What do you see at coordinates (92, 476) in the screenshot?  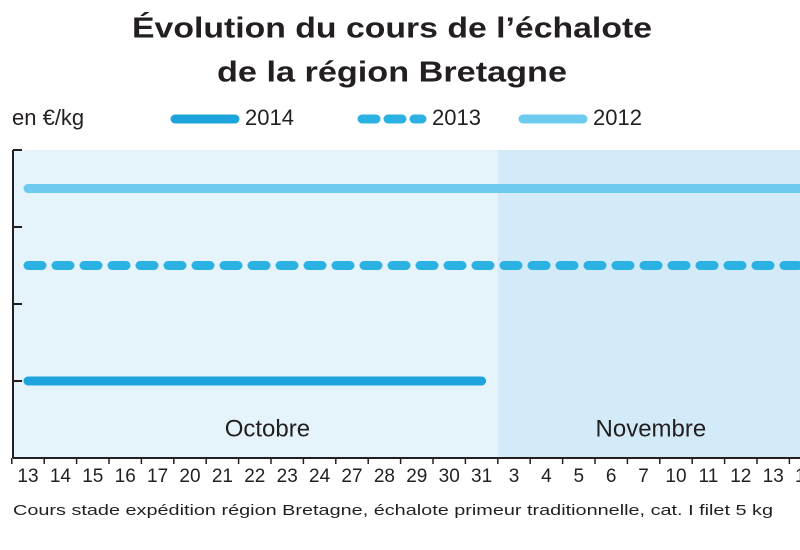 I see `x-tick-label: 15` at bounding box center [92, 476].